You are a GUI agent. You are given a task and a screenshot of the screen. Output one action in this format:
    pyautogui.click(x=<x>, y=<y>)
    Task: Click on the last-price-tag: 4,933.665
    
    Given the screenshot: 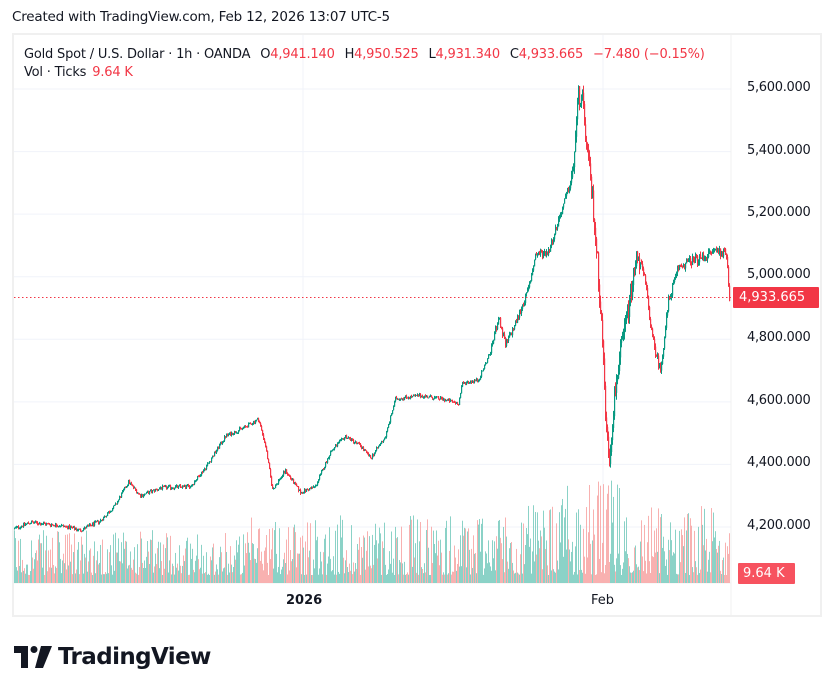 What is the action you would take?
    pyautogui.click(x=776, y=297)
    